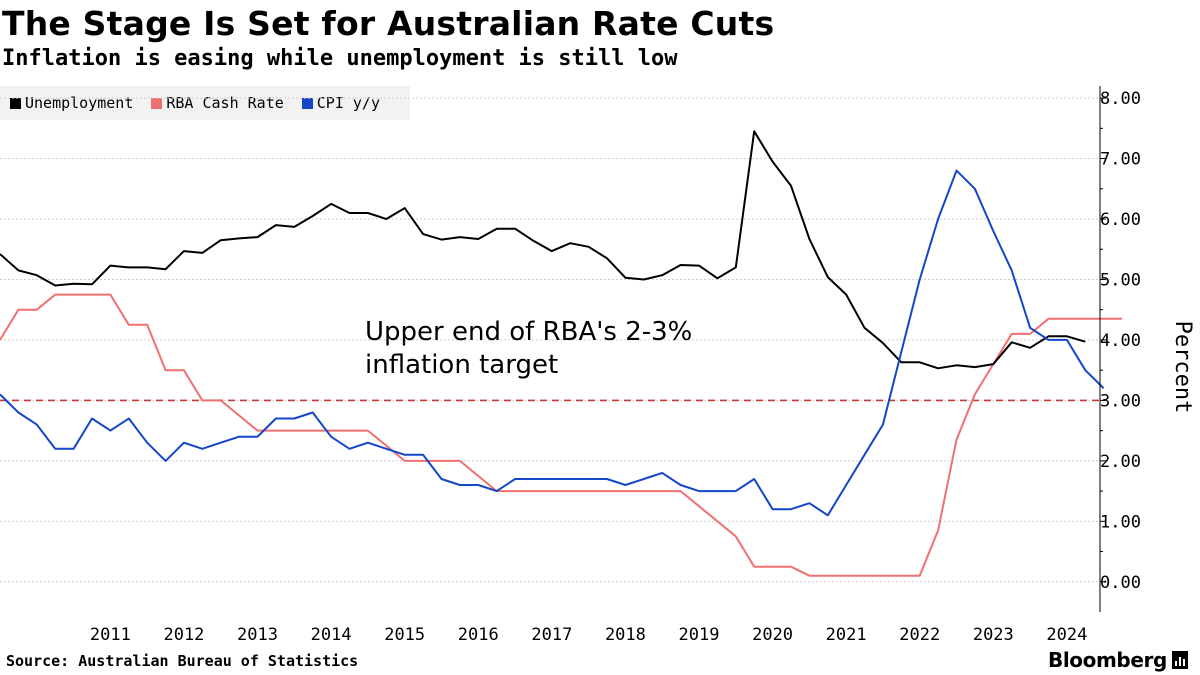 This screenshot has height=675, width=1200. Describe the element at coordinates (182, 661) in the screenshot. I see `source-note: Source: Australian Bureau of Statistics` at that location.